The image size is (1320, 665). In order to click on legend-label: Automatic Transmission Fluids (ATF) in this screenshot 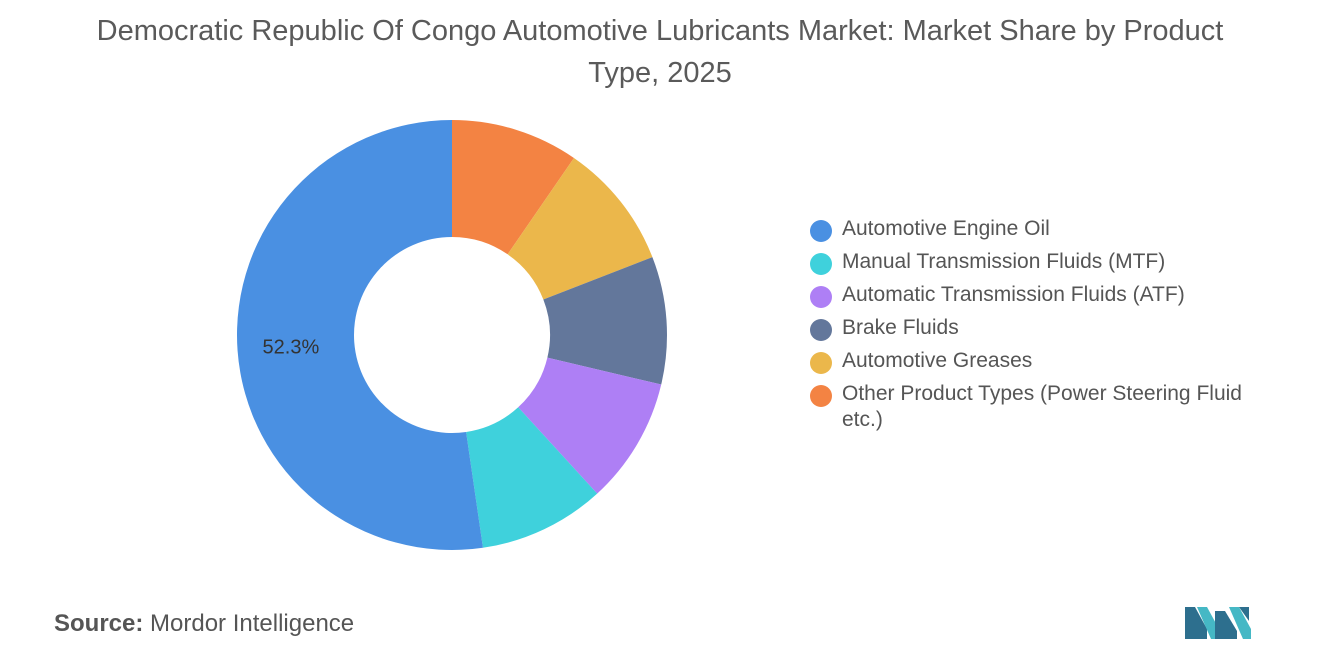, I will do `click(1013, 294)`.